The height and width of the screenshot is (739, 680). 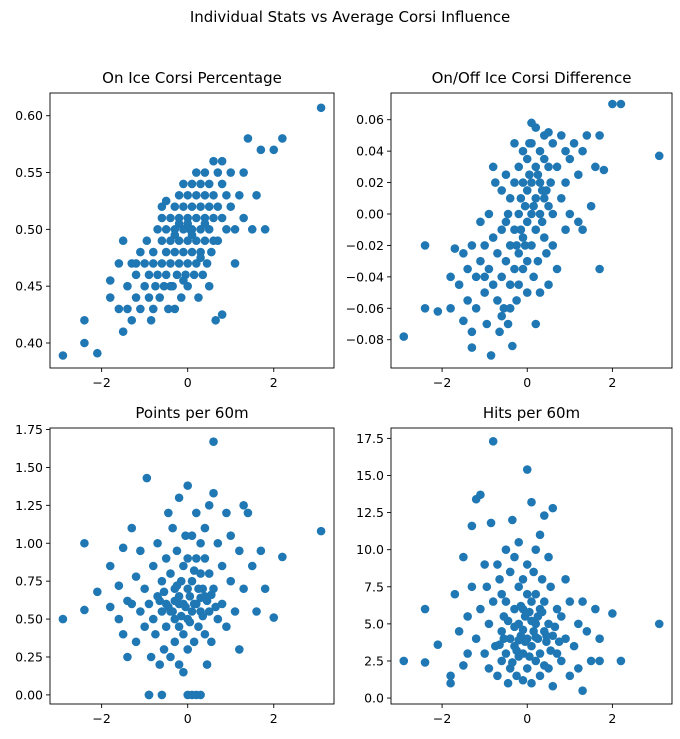 I want to click on x-tick-label: 0, so click(x=188, y=382).